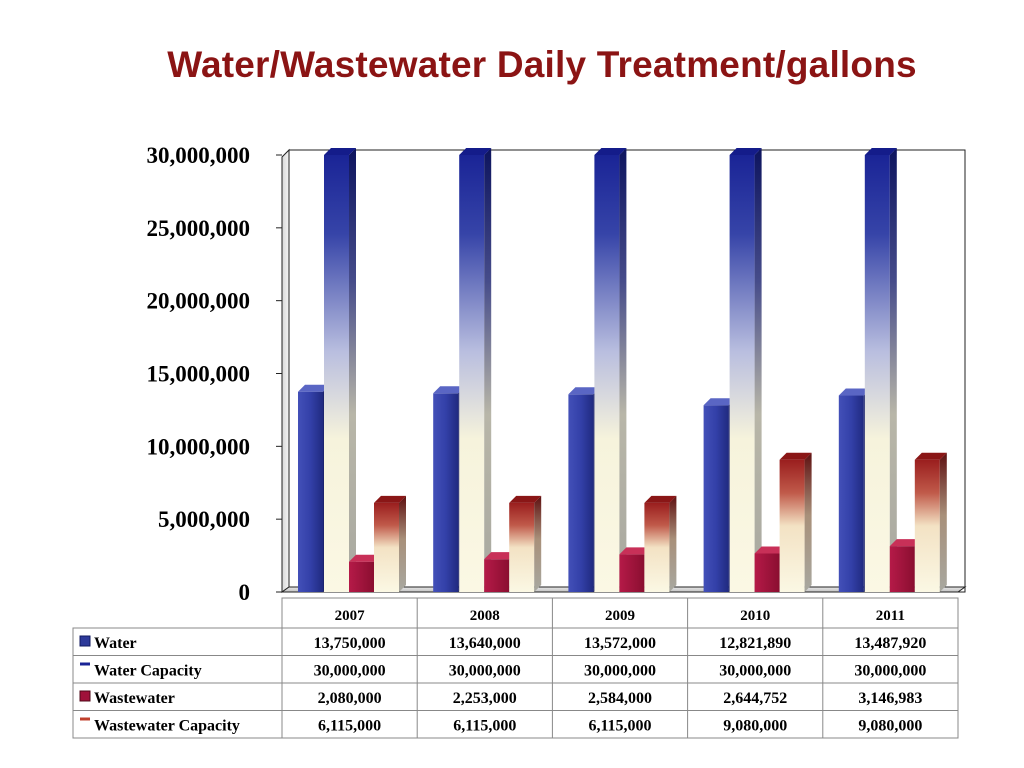 This screenshot has height=768, width=1024. I want to click on x-tick-label: 2007, so click(350, 616).